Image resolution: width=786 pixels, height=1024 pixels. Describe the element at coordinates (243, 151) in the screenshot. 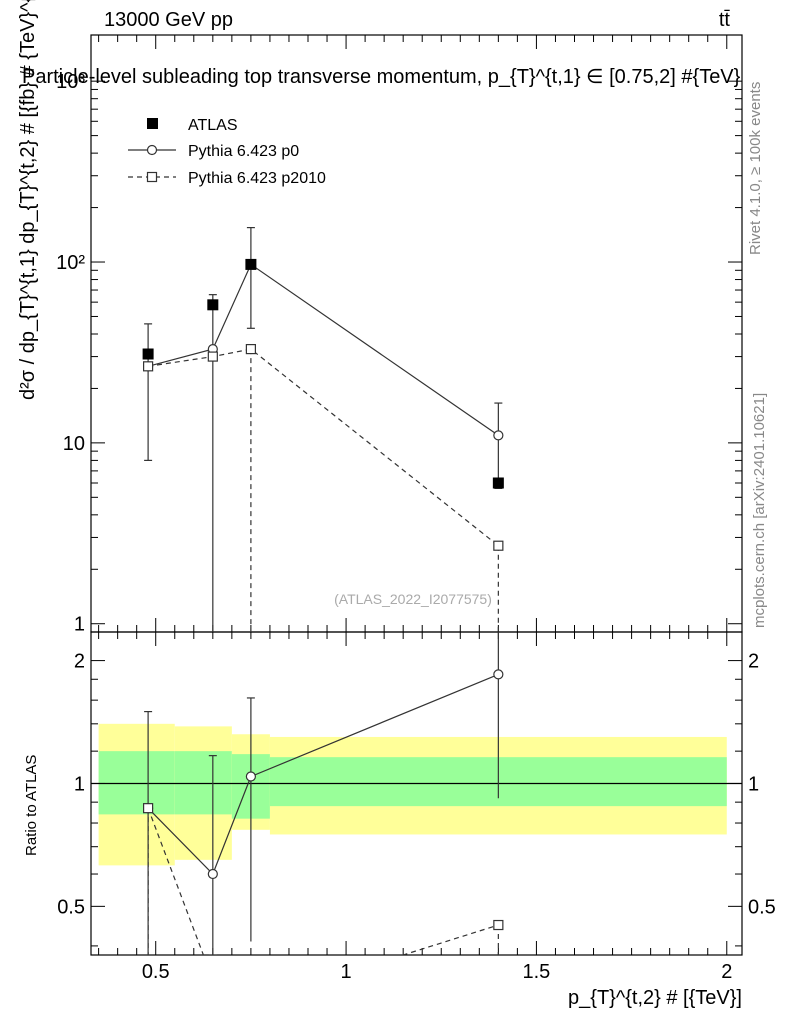

I see `legend-p0-label: Pythia 6.423 p0` at that location.